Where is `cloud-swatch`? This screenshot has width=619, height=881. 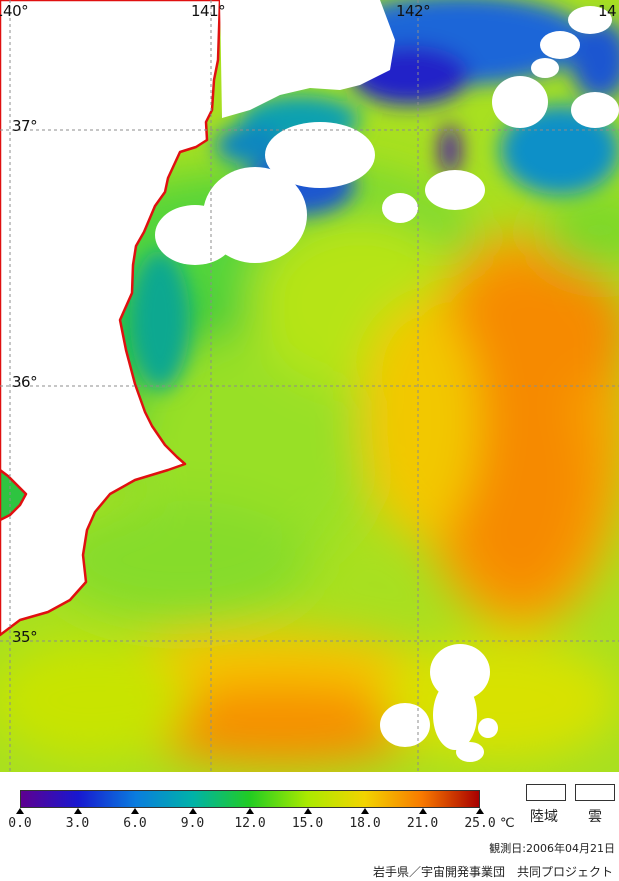 cloud-swatch is located at coordinates (595, 792).